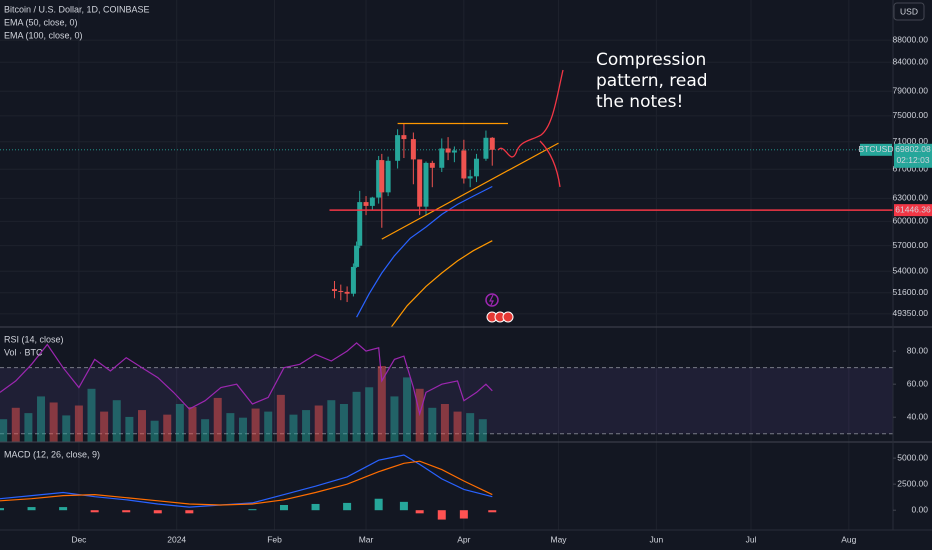  I want to click on volume-legend: Vol · BTC, so click(23, 352).